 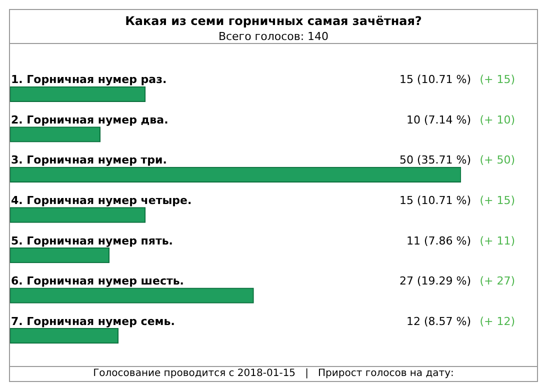 What do you see at coordinates (97, 281) in the screenshot?
I see `y-tick-label: 6. Горничная нумер шесть.` at bounding box center [97, 281].